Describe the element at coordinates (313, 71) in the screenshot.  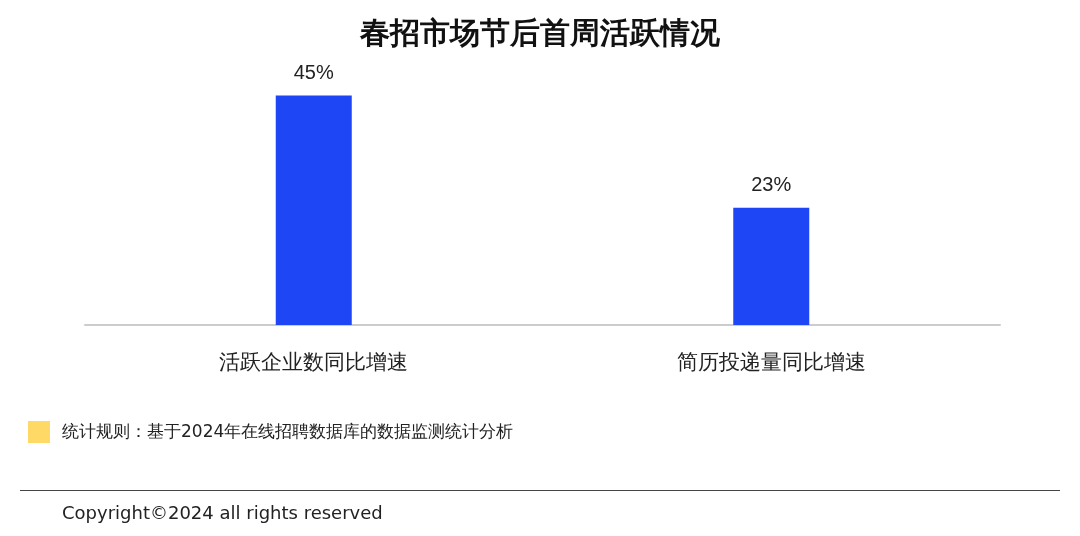
I see `data-label: 45%` at that location.